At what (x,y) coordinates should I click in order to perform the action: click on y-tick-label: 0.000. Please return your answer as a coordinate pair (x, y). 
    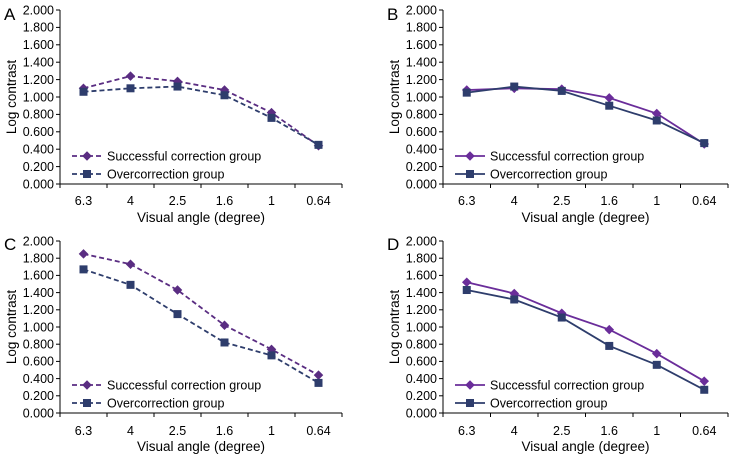
    Looking at the image, I should click on (38, 413).